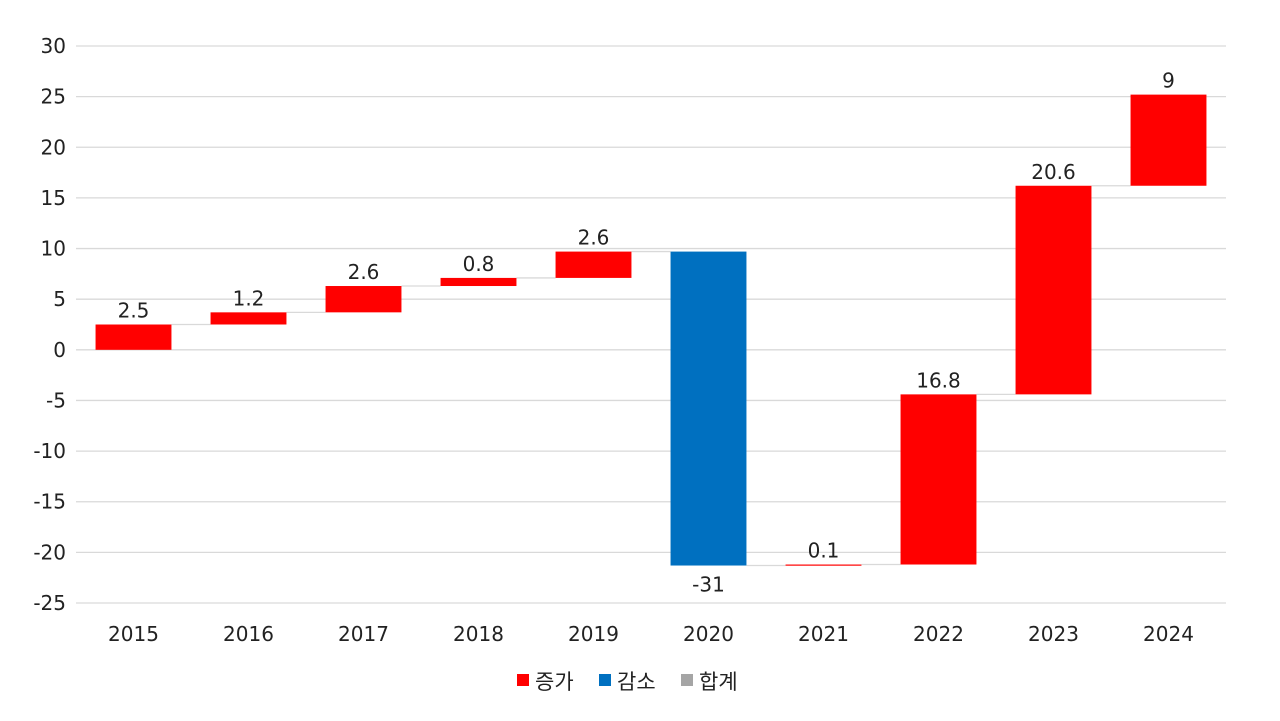 The width and height of the screenshot is (1280, 721). I want to click on legend-item-total: 합계, so click(709, 682).